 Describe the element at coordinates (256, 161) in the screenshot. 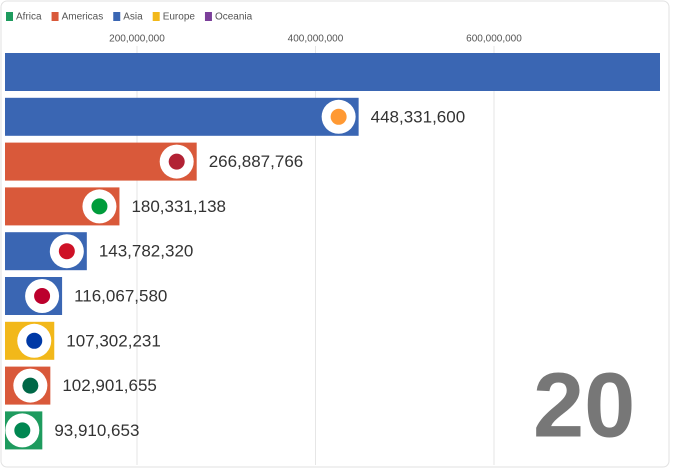

I see `value-label: 266,887,766` at that location.